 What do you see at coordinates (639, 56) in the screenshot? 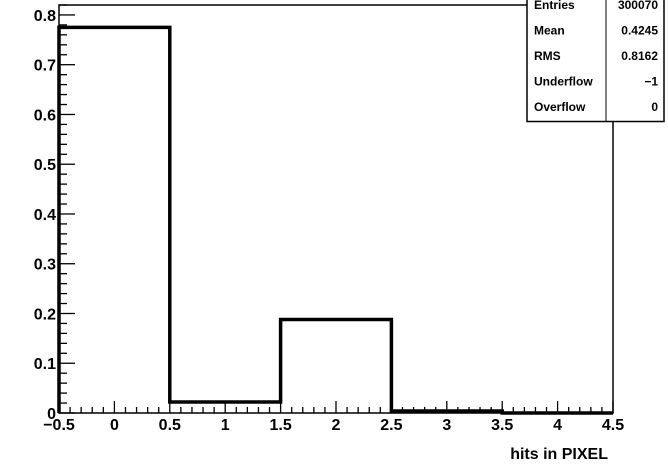
I see `stats-value: 0.8162` at bounding box center [639, 56].